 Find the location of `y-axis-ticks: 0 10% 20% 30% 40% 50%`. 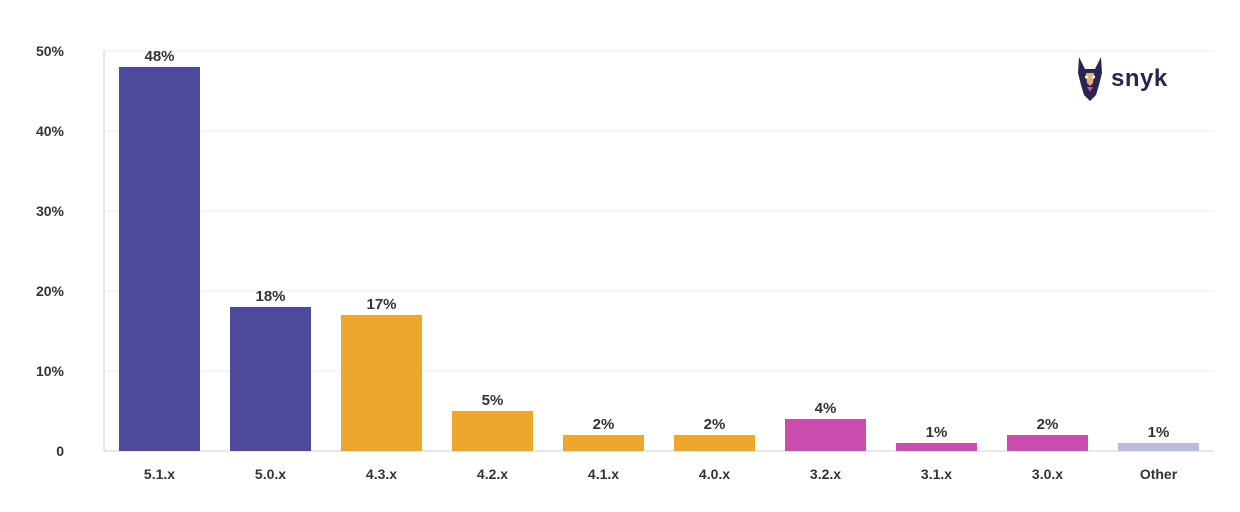

y-axis-ticks: 0 10% 20% 30% 40% 50% is located at coordinates (50, 251).